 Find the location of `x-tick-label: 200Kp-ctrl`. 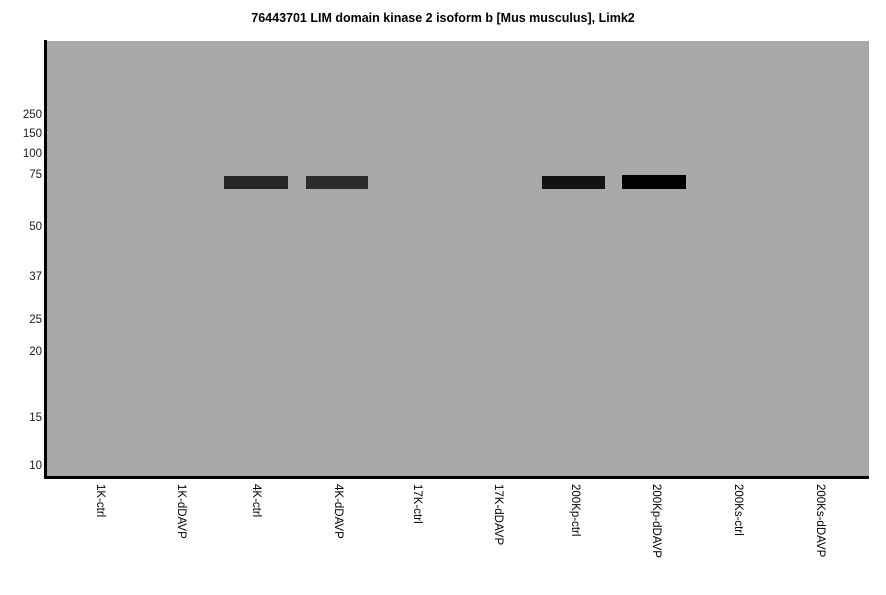

x-tick-label: 200Kp-ctrl is located at coordinates (575, 510).